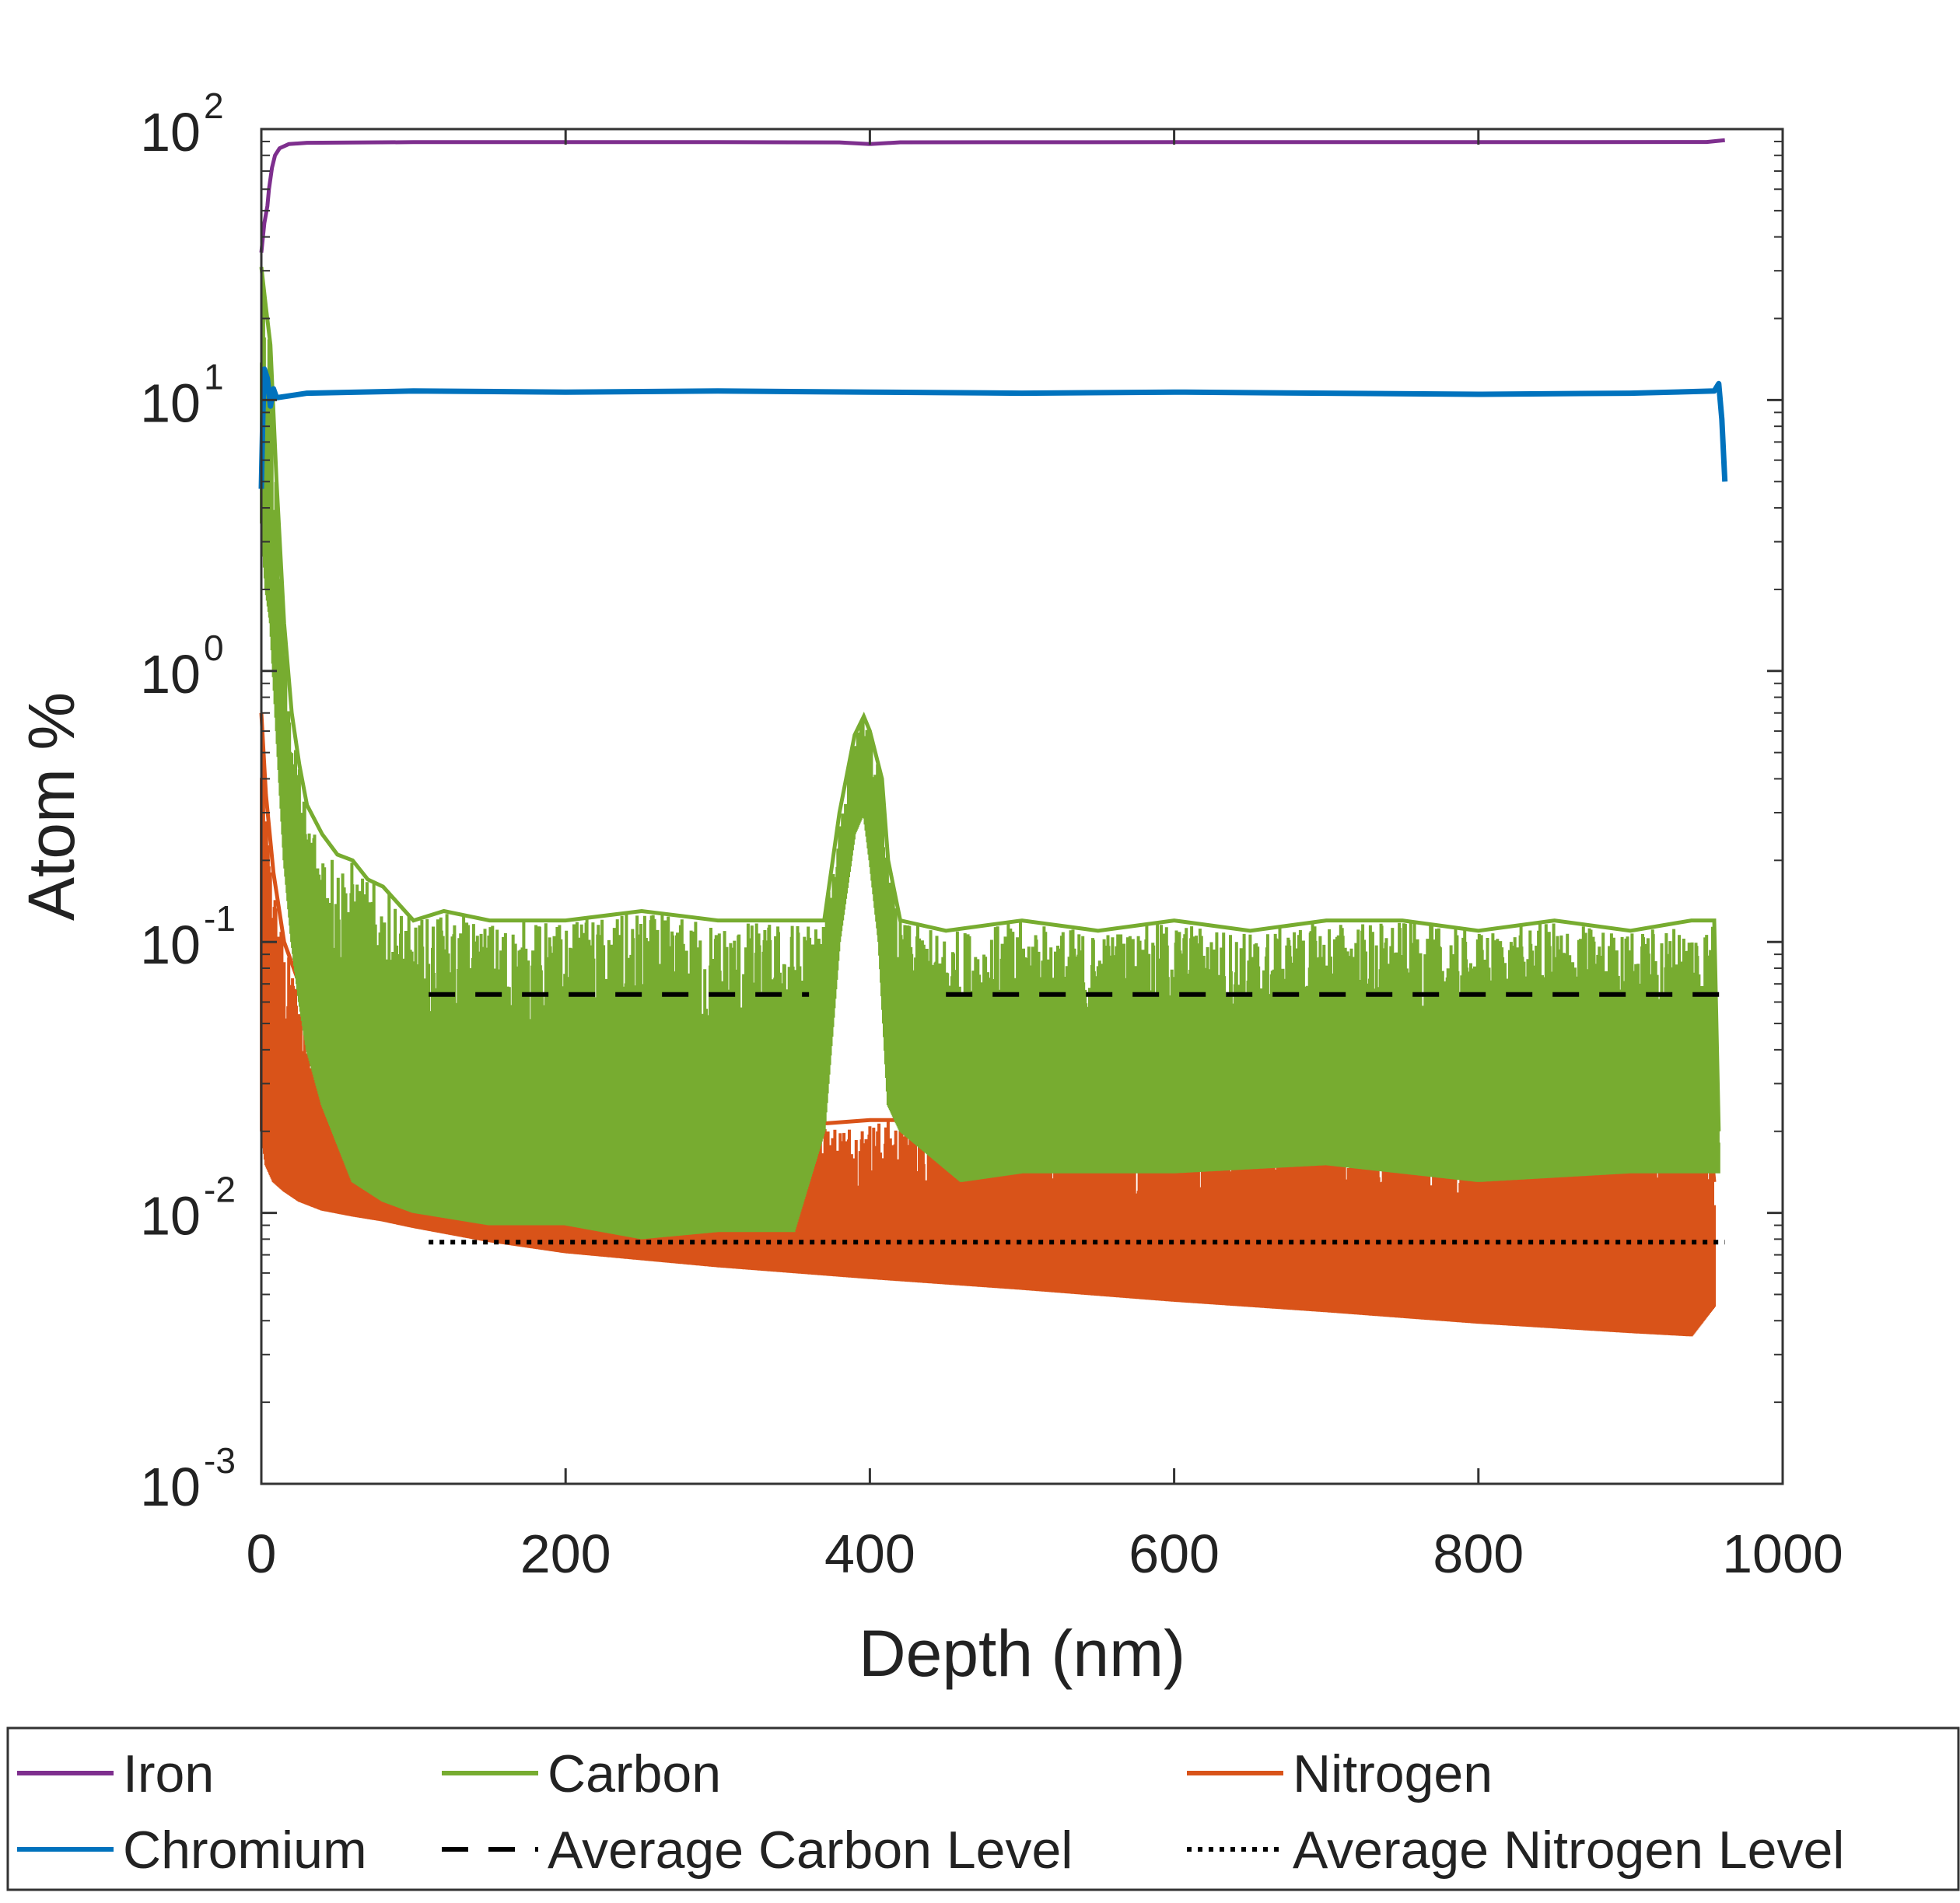 The image size is (1960, 1903). I want to click on legend-frame, so click(983, 1808).